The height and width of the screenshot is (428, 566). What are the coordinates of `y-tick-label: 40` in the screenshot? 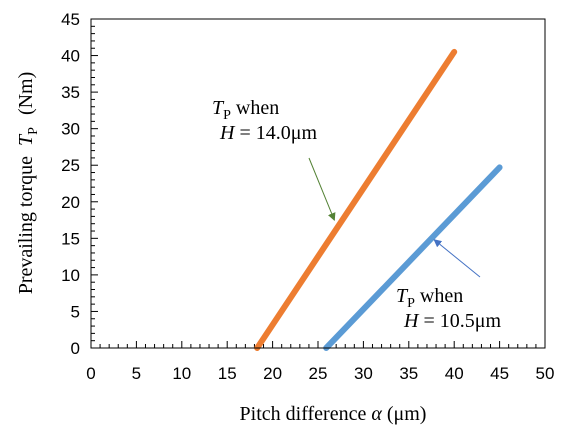 It's located at (70, 56).